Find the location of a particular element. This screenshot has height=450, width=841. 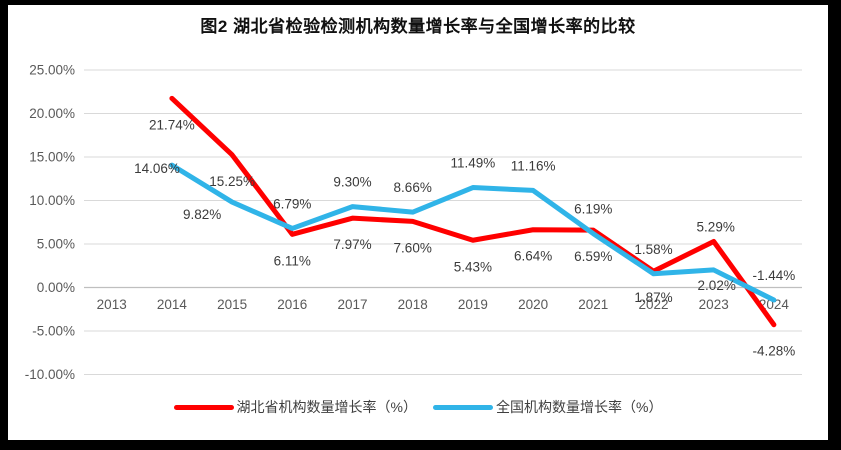

x-tick-label: 2024 is located at coordinates (774, 304).